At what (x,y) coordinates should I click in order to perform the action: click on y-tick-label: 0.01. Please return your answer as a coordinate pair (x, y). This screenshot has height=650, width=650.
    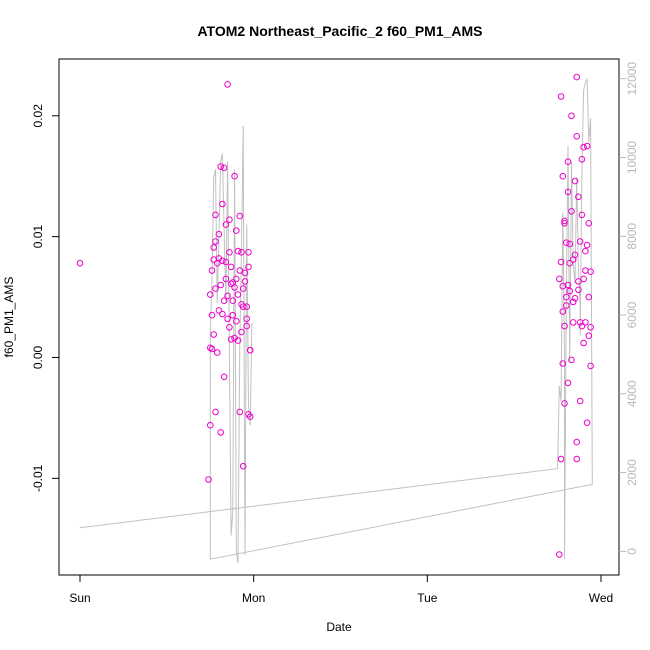
    Looking at the image, I should click on (38, 237).